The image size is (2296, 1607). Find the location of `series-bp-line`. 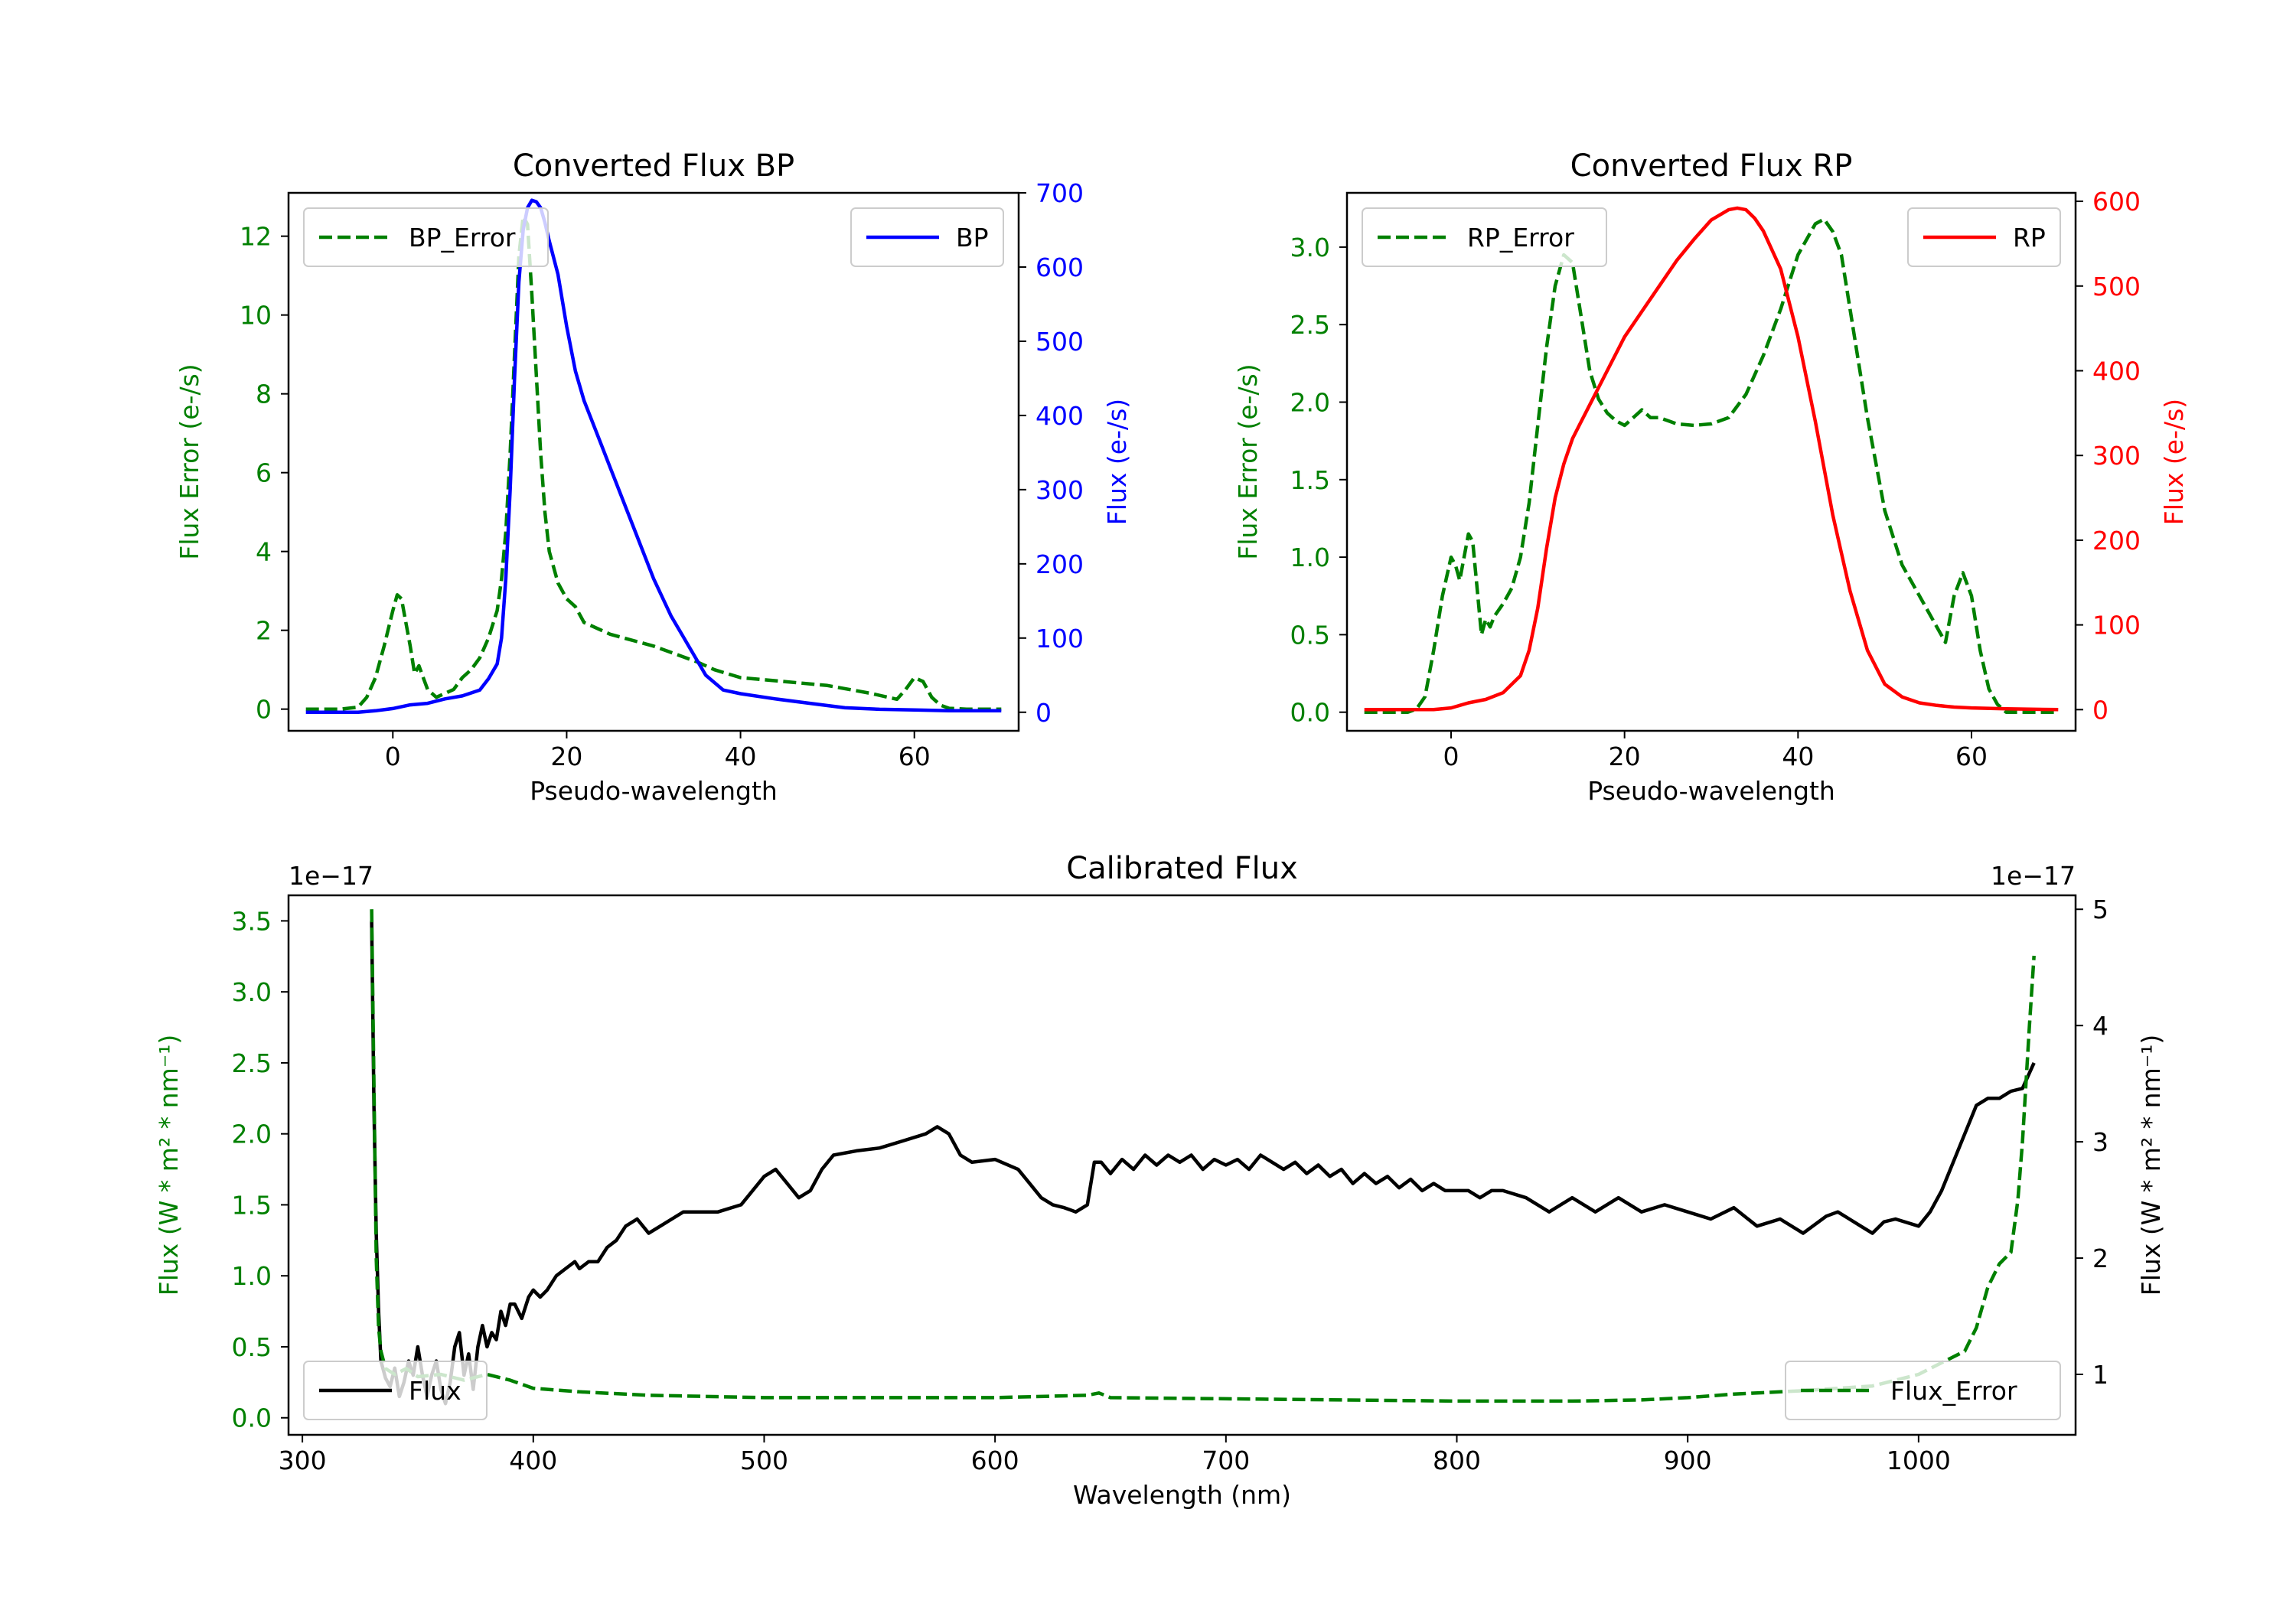

series-bp-line is located at coordinates (653, 457).